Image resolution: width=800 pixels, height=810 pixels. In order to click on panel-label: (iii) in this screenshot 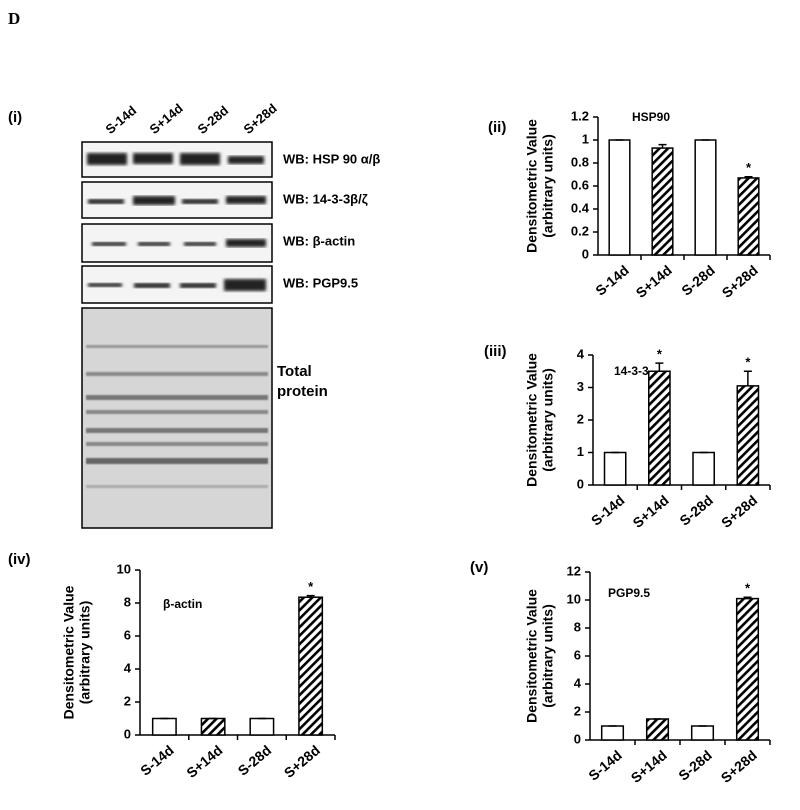, I will do `click(495, 351)`.